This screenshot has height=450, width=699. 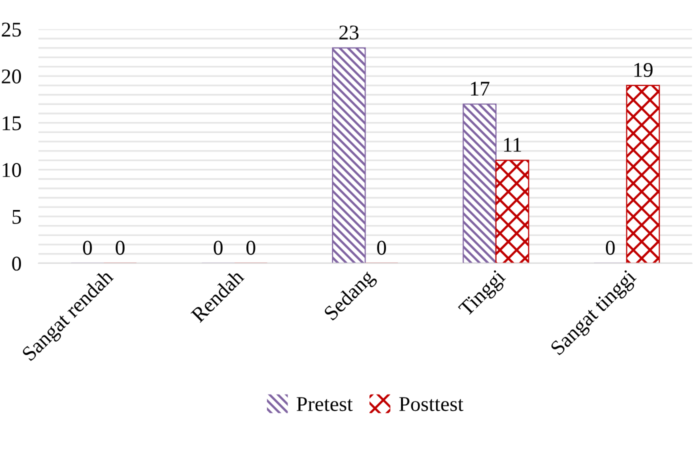 What do you see at coordinates (11, 29) in the screenshot?
I see `y-tick-label: 25` at bounding box center [11, 29].